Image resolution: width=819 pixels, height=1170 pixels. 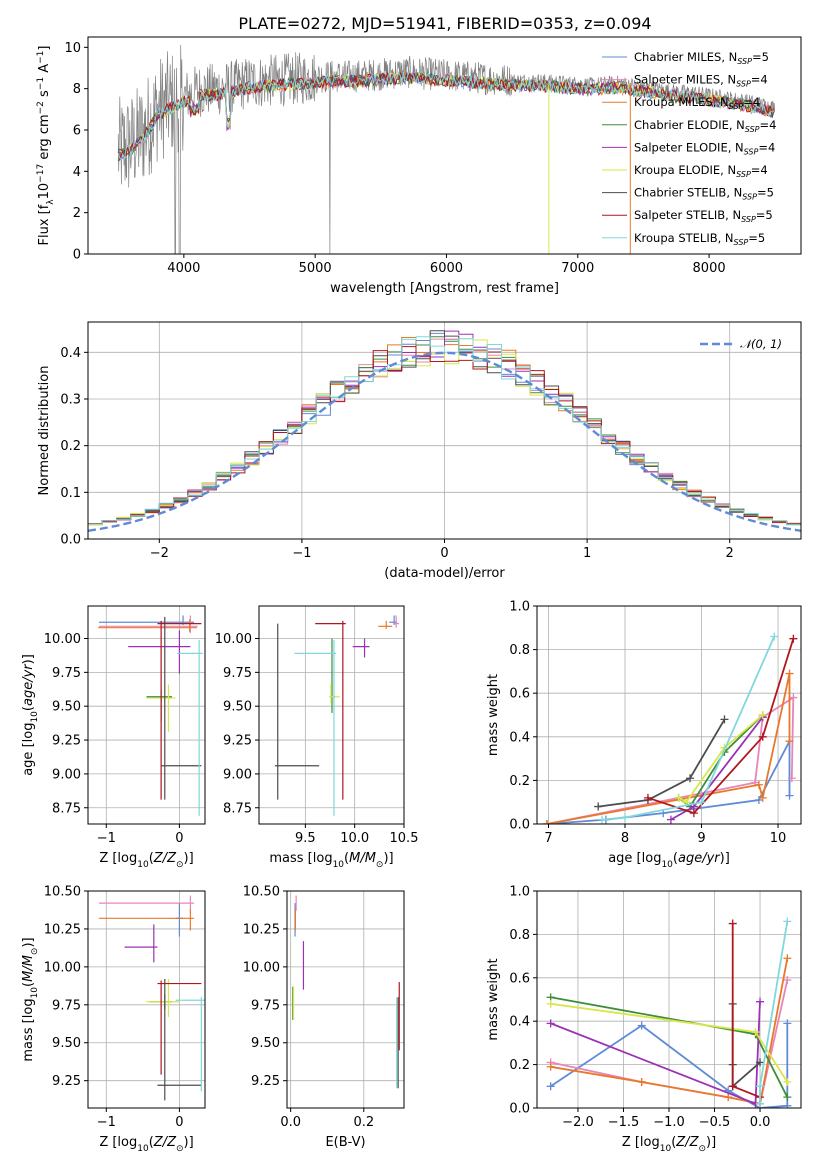 What do you see at coordinates (577, 268) in the screenshot?
I see `x-tick-label: 7000` at bounding box center [577, 268].